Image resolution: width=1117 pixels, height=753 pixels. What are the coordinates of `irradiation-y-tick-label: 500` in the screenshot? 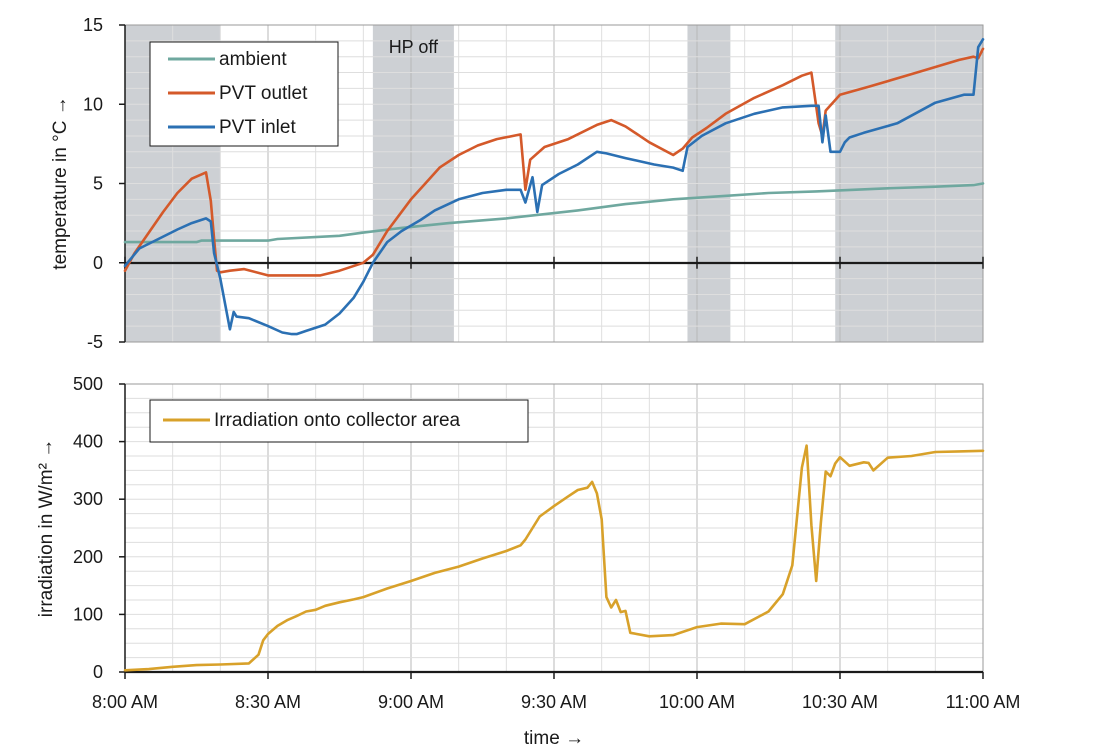 It's located at (88, 384).